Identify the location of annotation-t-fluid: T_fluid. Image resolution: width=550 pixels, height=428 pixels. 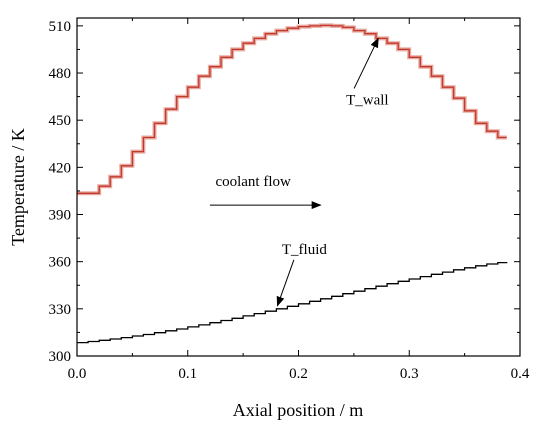
(304, 250).